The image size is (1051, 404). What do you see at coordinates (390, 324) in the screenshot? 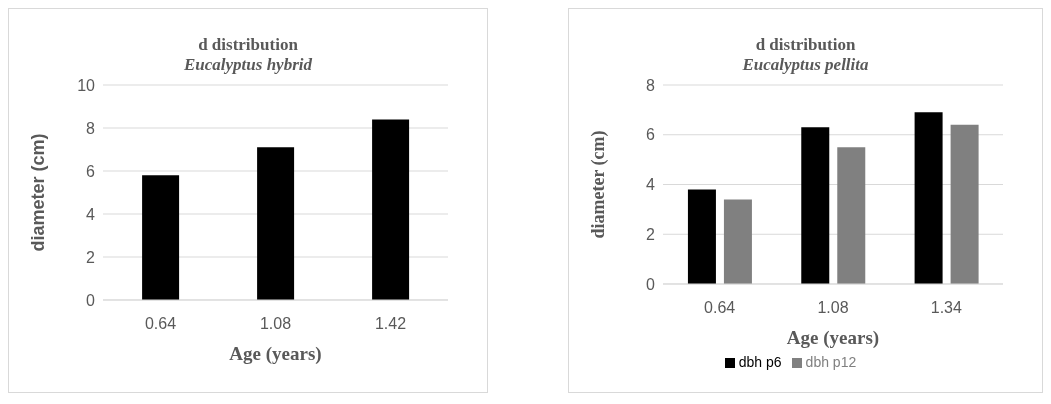
I see `x-tick-label: 1.42` at bounding box center [390, 324].